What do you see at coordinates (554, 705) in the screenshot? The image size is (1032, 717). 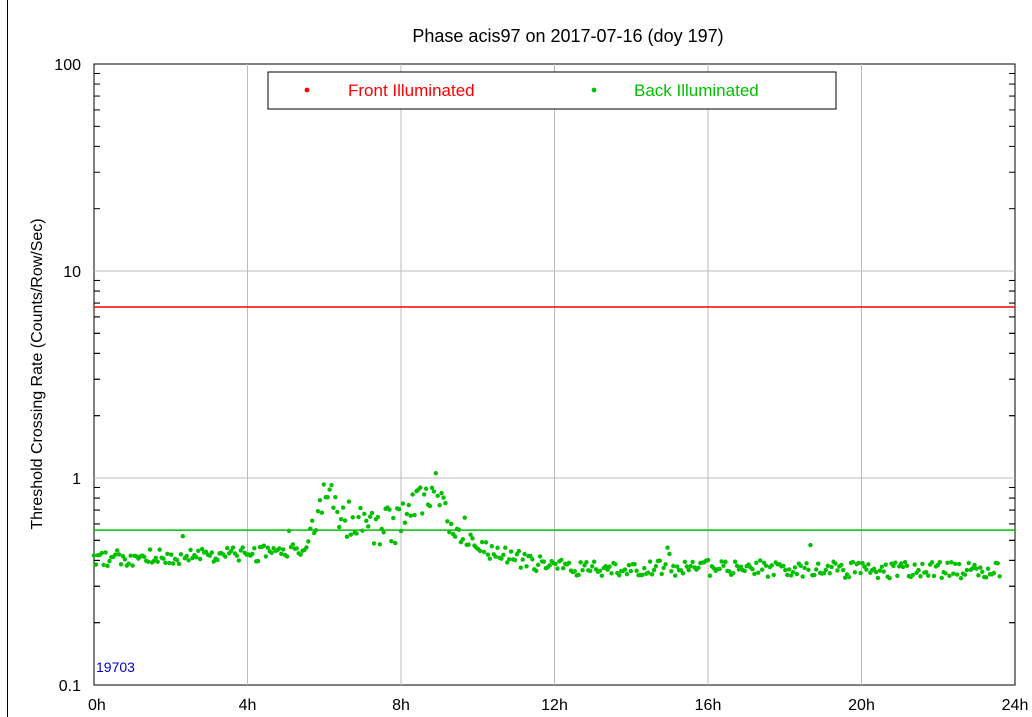 I see `x-tick-label: 12h` at bounding box center [554, 705].